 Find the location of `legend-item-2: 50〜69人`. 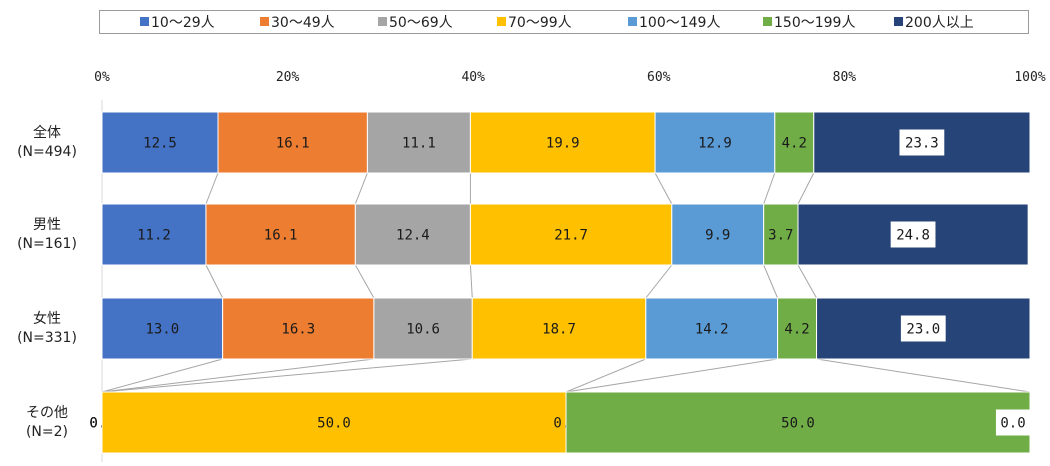

legend-item-2: 50〜69人 is located at coordinates (415, 23).